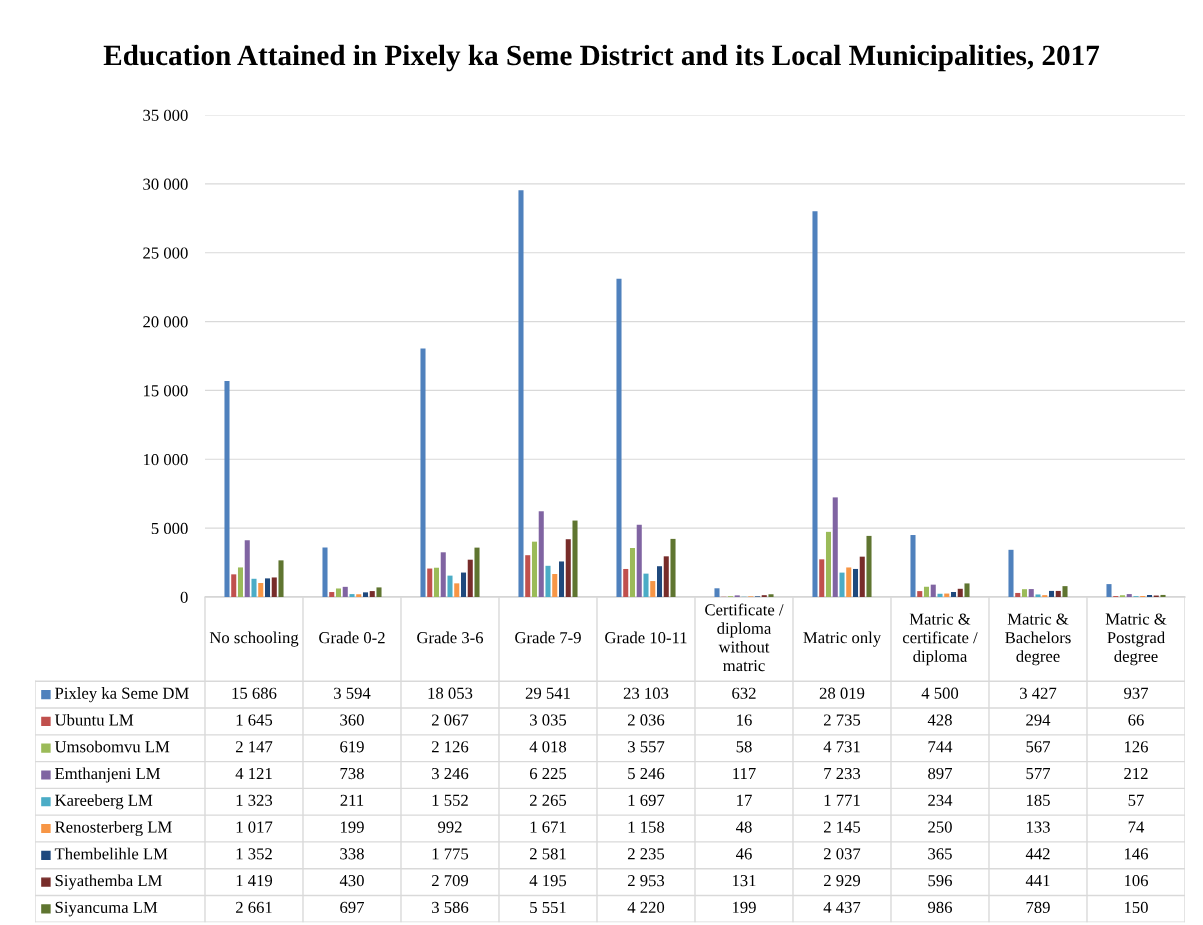  I want to click on y-tick-label: 35 000, so click(165, 115).